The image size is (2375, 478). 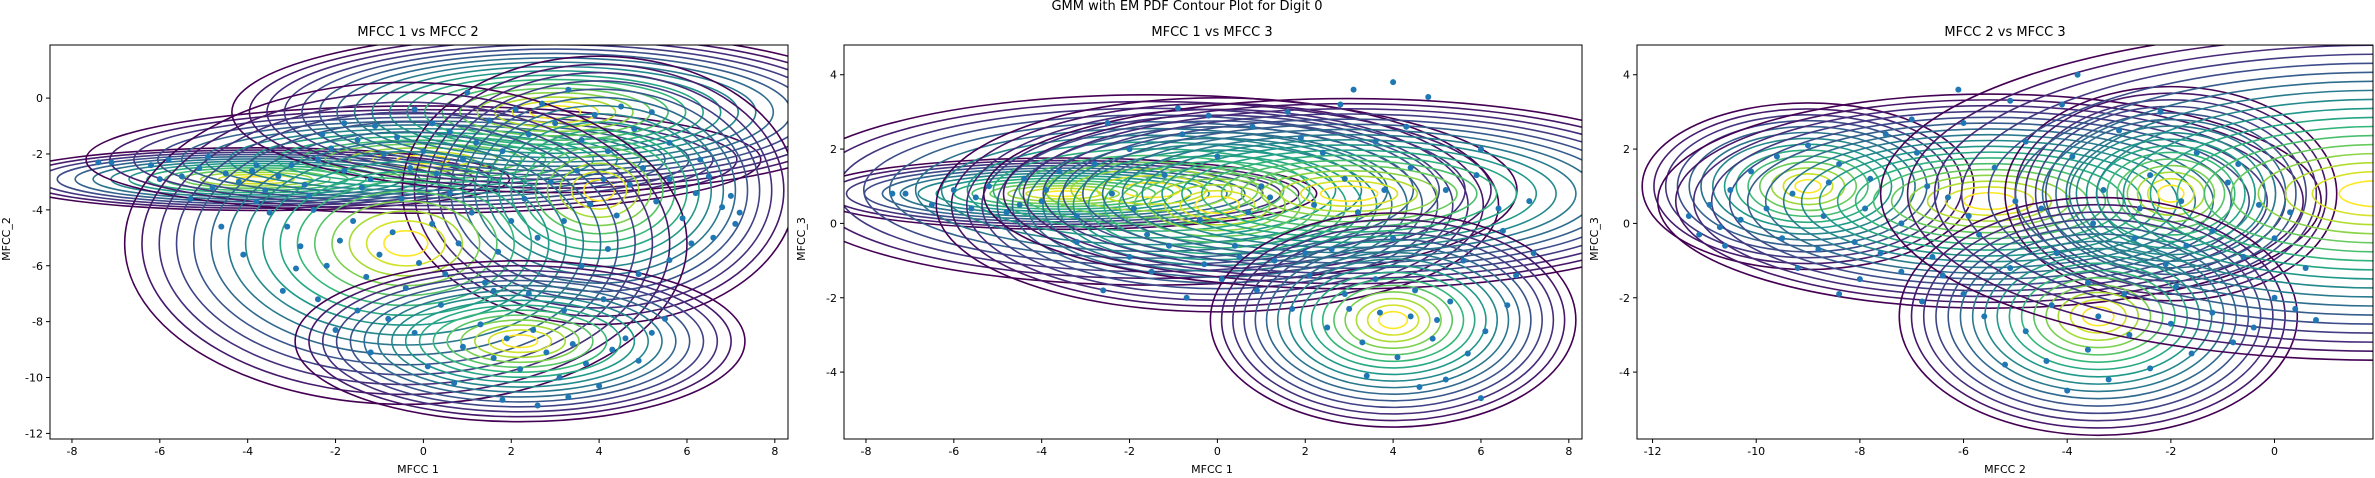 What do you see at coordinates (1480, 451) in the screenshot?
I see `x-tick-label: 6` at bounding box center [1480, 451].